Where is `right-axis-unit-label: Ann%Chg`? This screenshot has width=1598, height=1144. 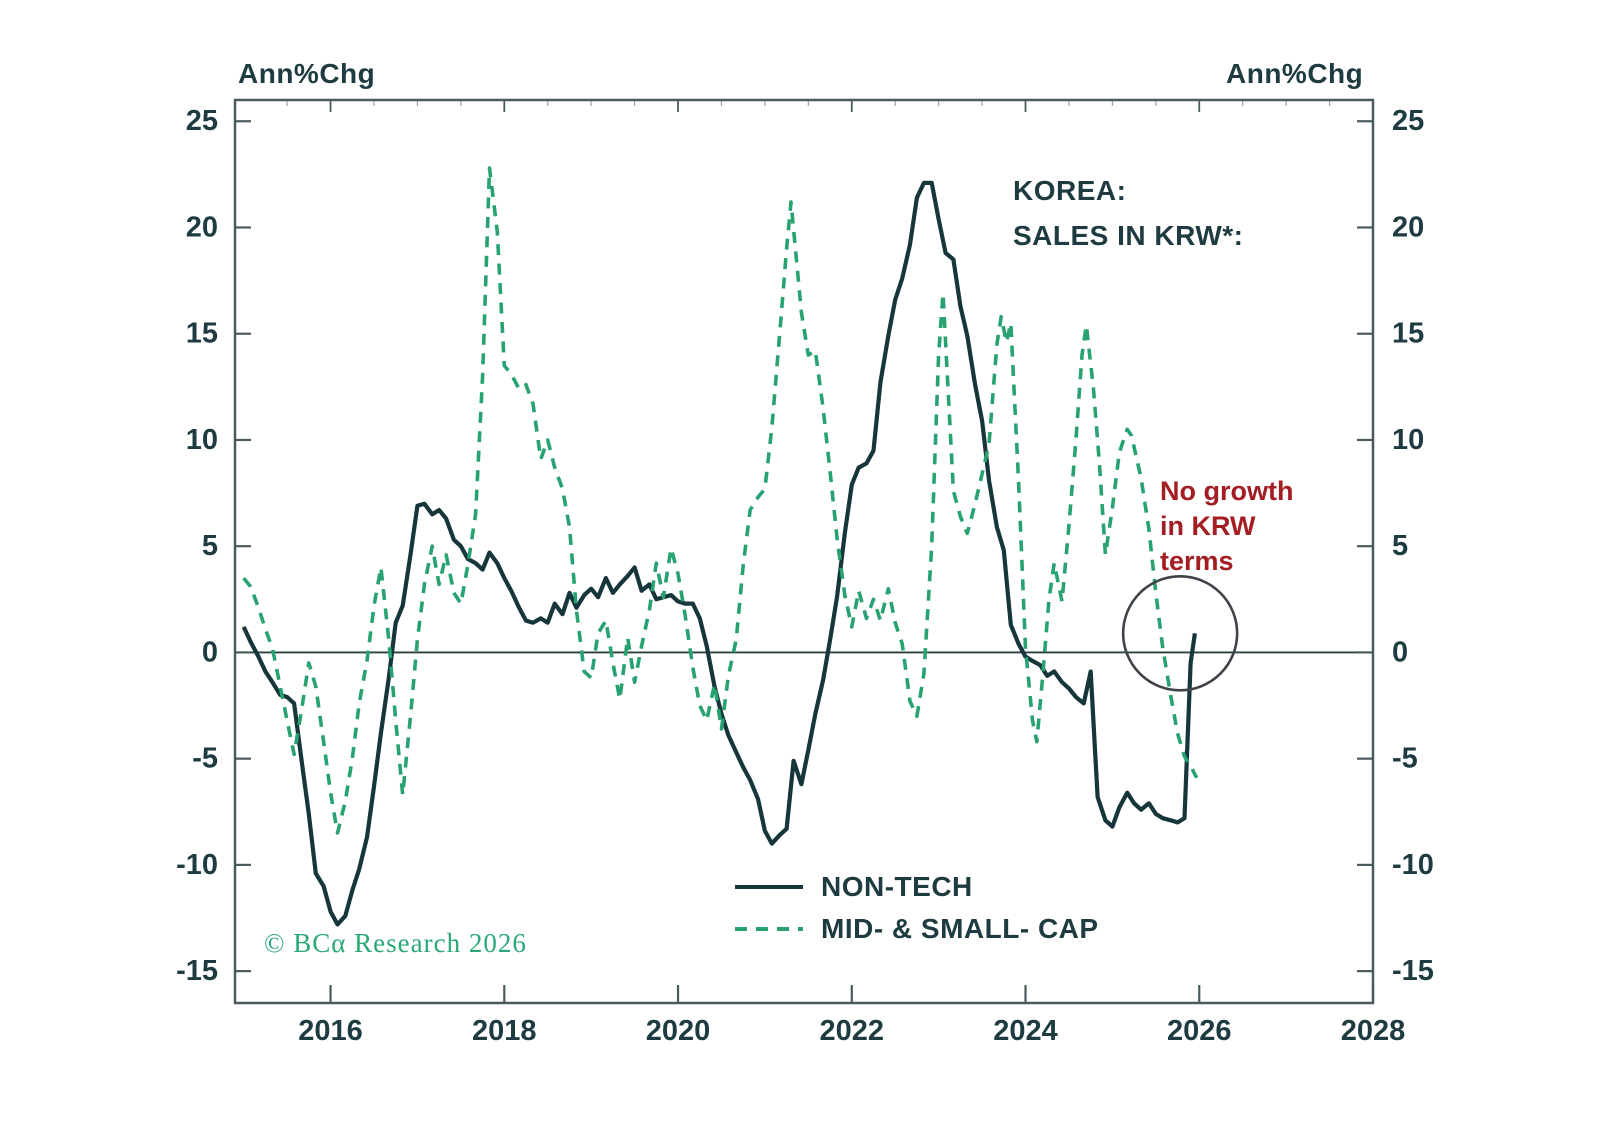 right-axis-unit-label: Ann%Chg is located at coordinates (1295, 73).